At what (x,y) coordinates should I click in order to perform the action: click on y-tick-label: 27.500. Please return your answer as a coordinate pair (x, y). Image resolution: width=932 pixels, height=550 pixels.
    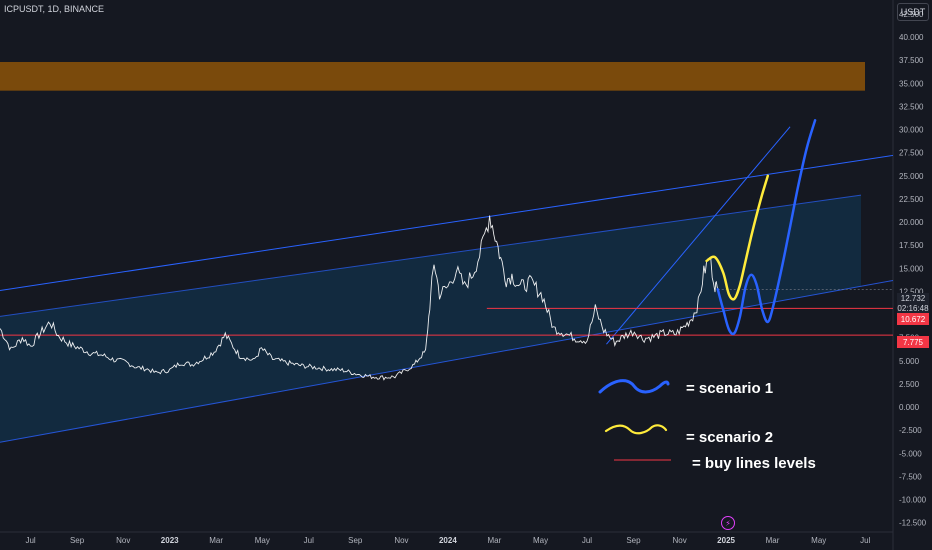
    Looking at the image, I should click on (911, 153).